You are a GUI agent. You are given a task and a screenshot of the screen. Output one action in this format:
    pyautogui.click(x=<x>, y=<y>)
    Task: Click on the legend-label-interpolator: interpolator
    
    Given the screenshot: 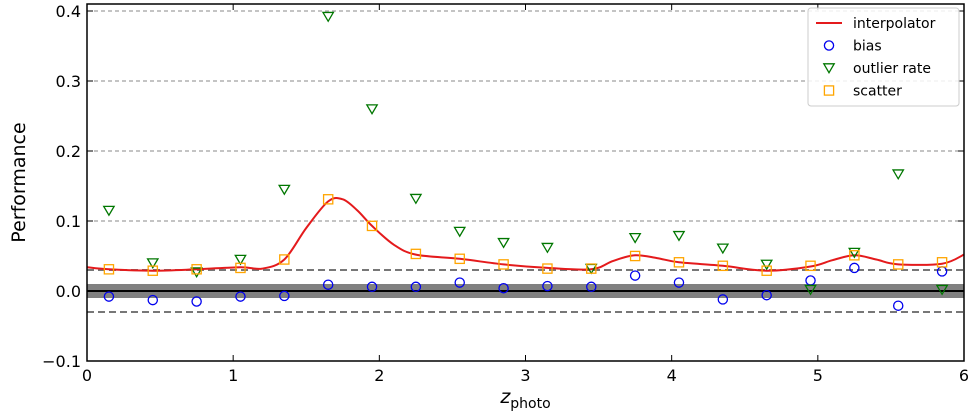 What is the action you would take?
    pyautogui.click(x=894, y=24)
    